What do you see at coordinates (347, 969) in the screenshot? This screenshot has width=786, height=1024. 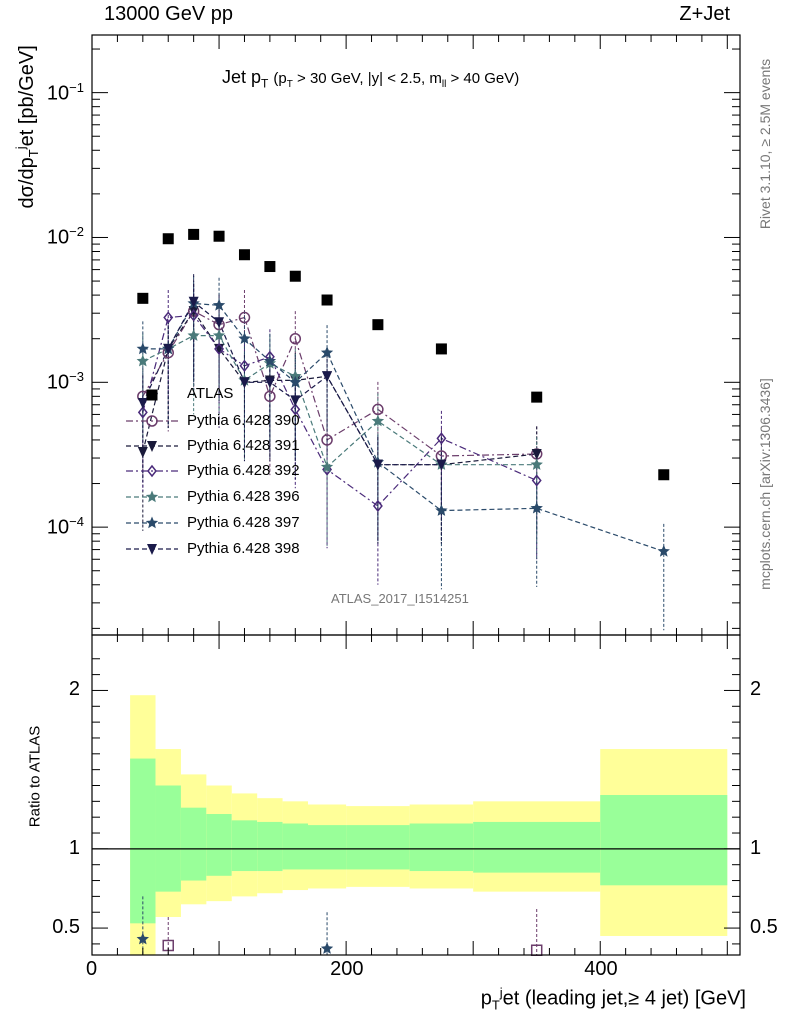 I see `x-tick-label-200: 200` at bounding box center [347, 969].